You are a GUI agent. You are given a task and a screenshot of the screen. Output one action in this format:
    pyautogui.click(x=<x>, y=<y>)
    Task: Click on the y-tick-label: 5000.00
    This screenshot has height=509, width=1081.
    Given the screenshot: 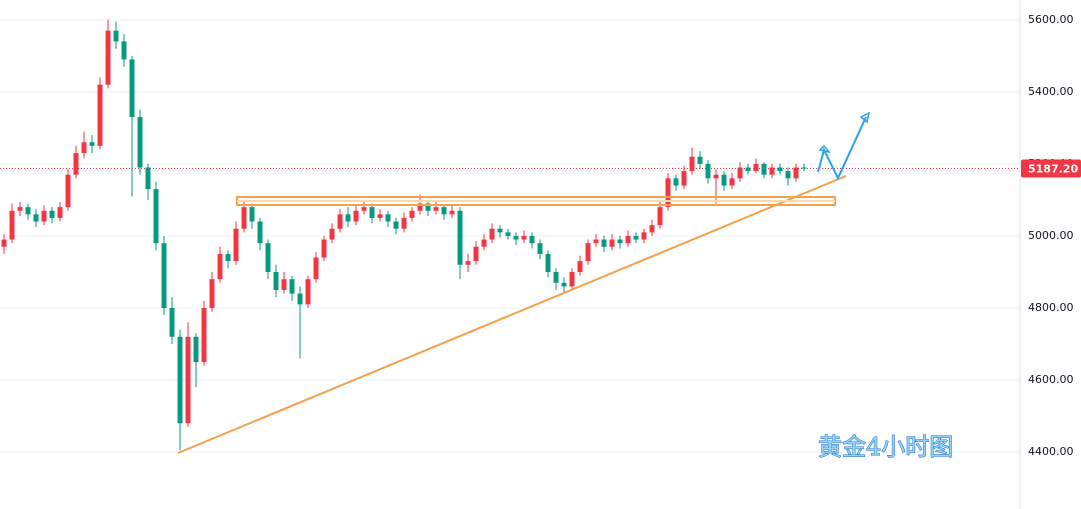 What is the action you would take?
    pyautogui.click(x=1051, y=235)
    